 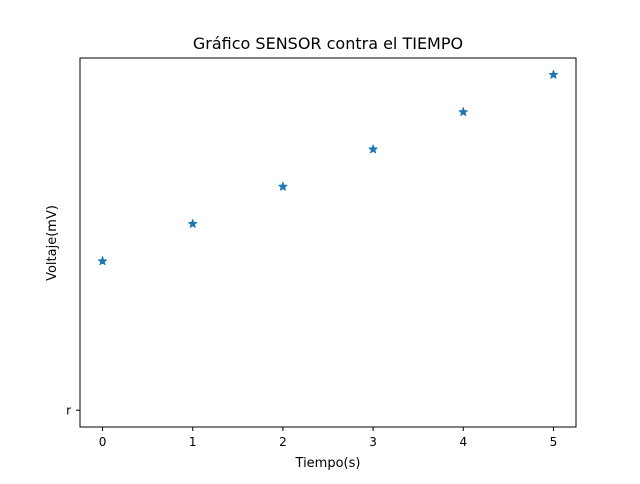 I want to click on x-tick-label: 1, so click(x=193, y=442).